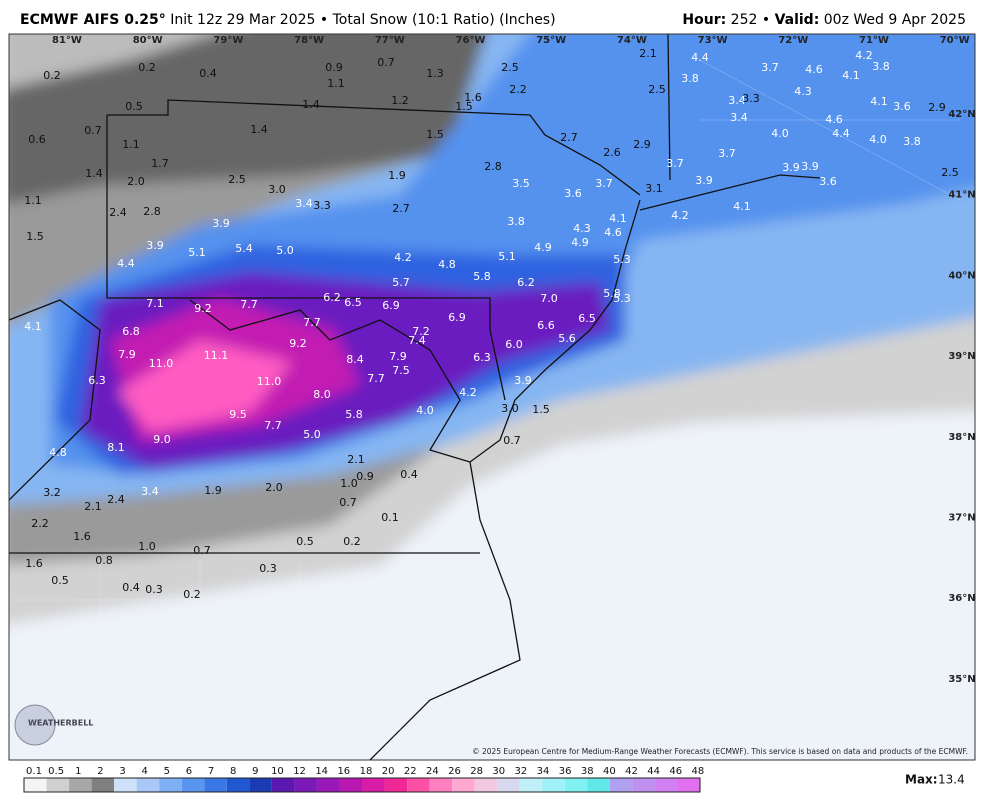 This screenshot has height=808, width=984. Describe the element at coordinates (435, 134) in the screenshot. I see `snow-amount-label: 1.5` at that location.